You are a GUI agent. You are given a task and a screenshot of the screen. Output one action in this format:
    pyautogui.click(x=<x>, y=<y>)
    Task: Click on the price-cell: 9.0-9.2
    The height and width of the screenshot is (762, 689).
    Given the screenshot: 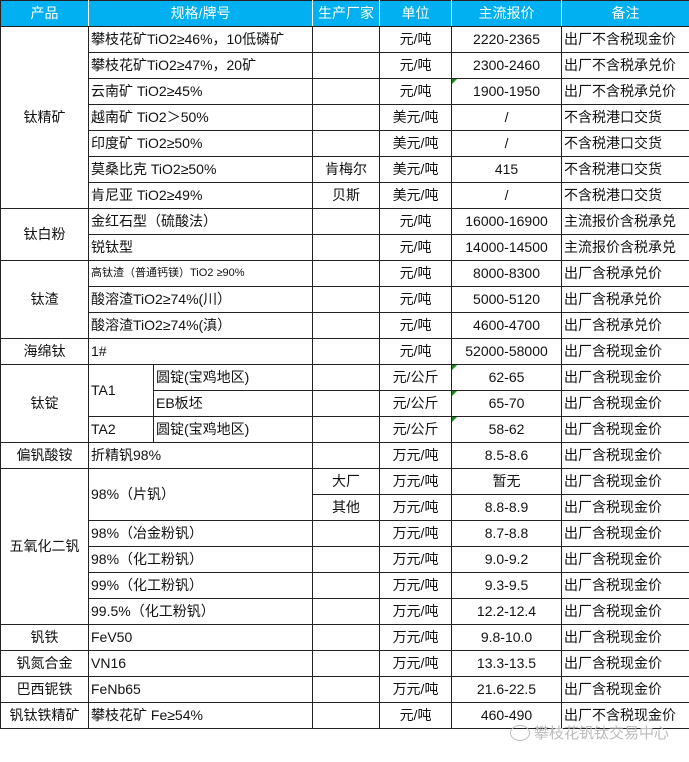 What is the action you would take?
    pyautogui.click(x=507, y=559)
    